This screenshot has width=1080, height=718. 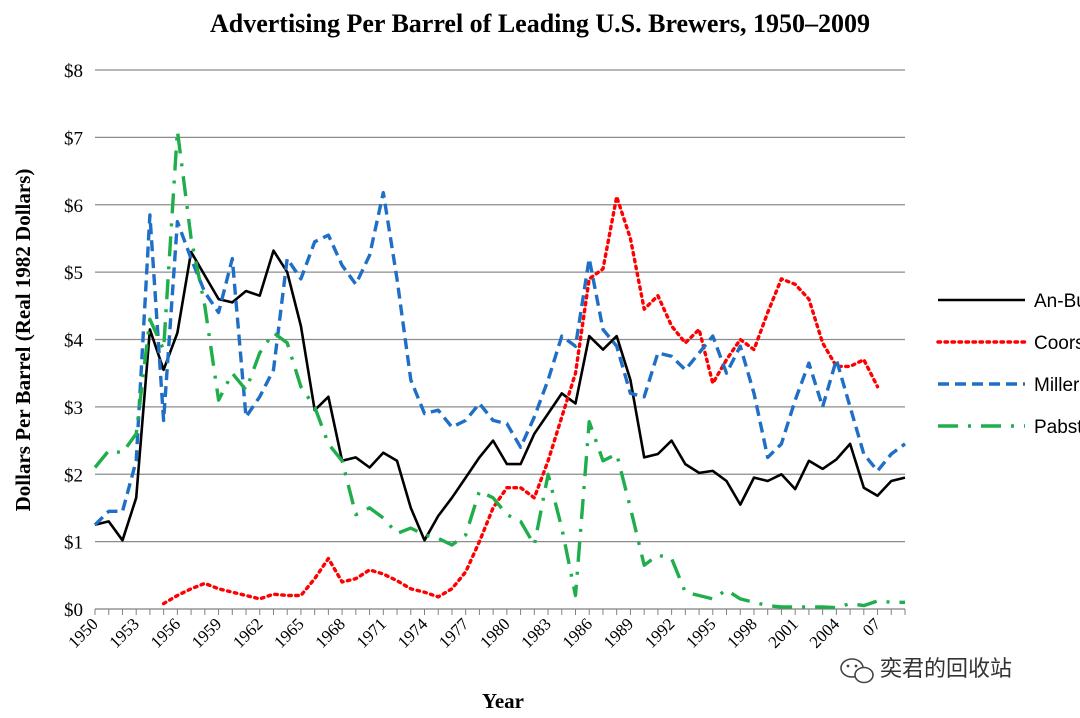 I want to click on x-tick-label: 1971, so click(x=371, y=632).